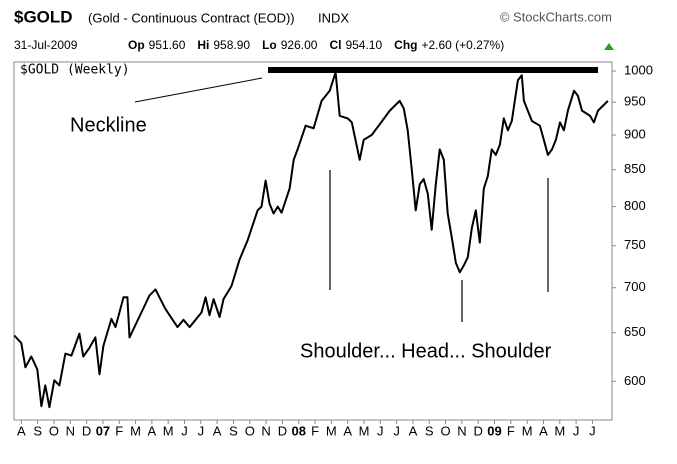 The height and width of the screenshot is (464, 677). I want to click on y-tick-label: 650, so click(635, 331).